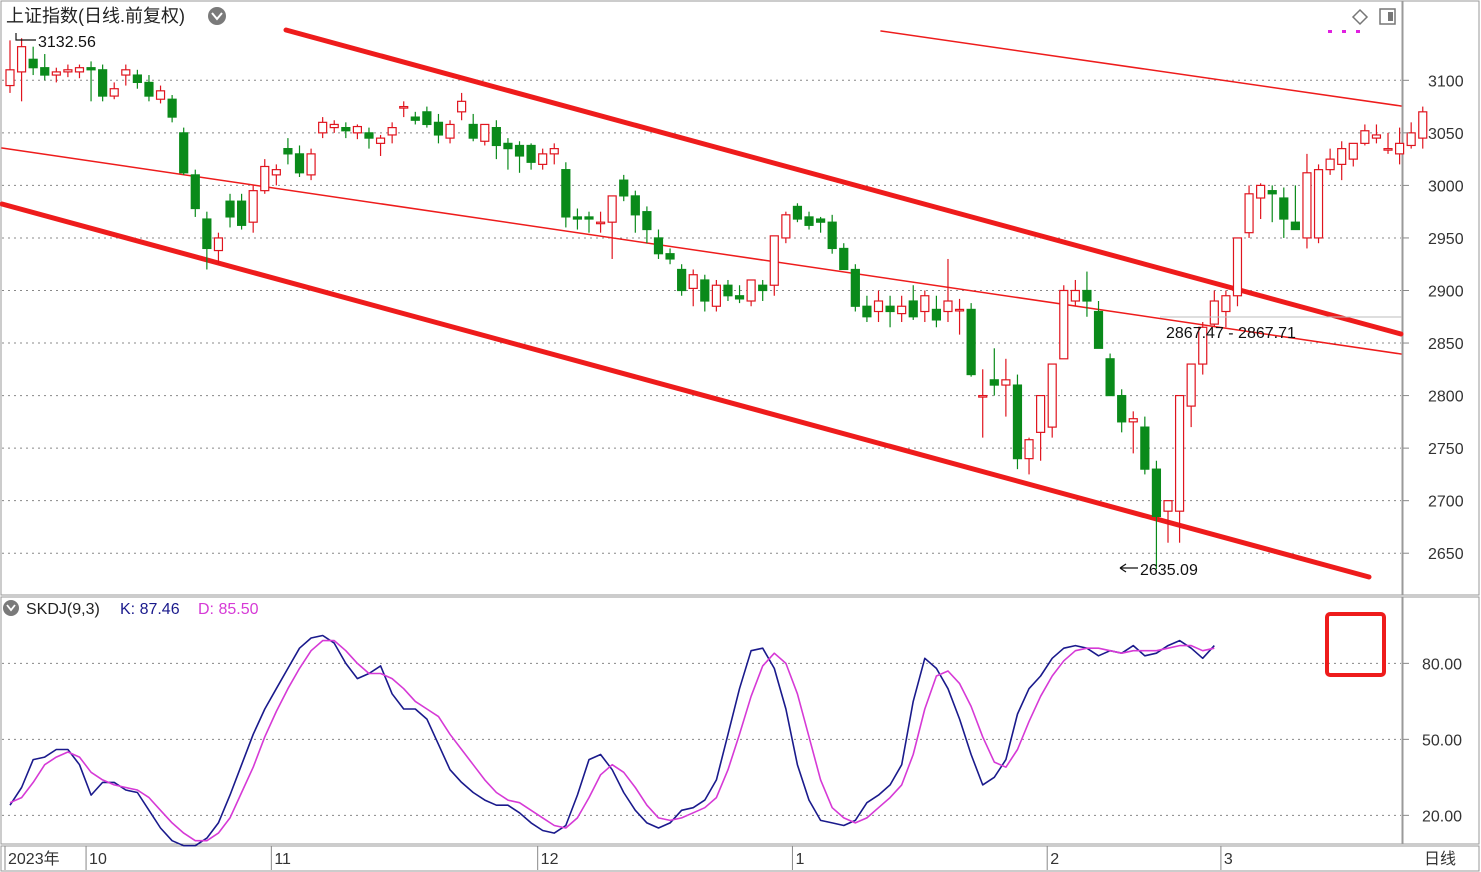 The height and width of the screenshot is (872, 1481). I want to click on date-tick-label: 3, so click(1228, 859).